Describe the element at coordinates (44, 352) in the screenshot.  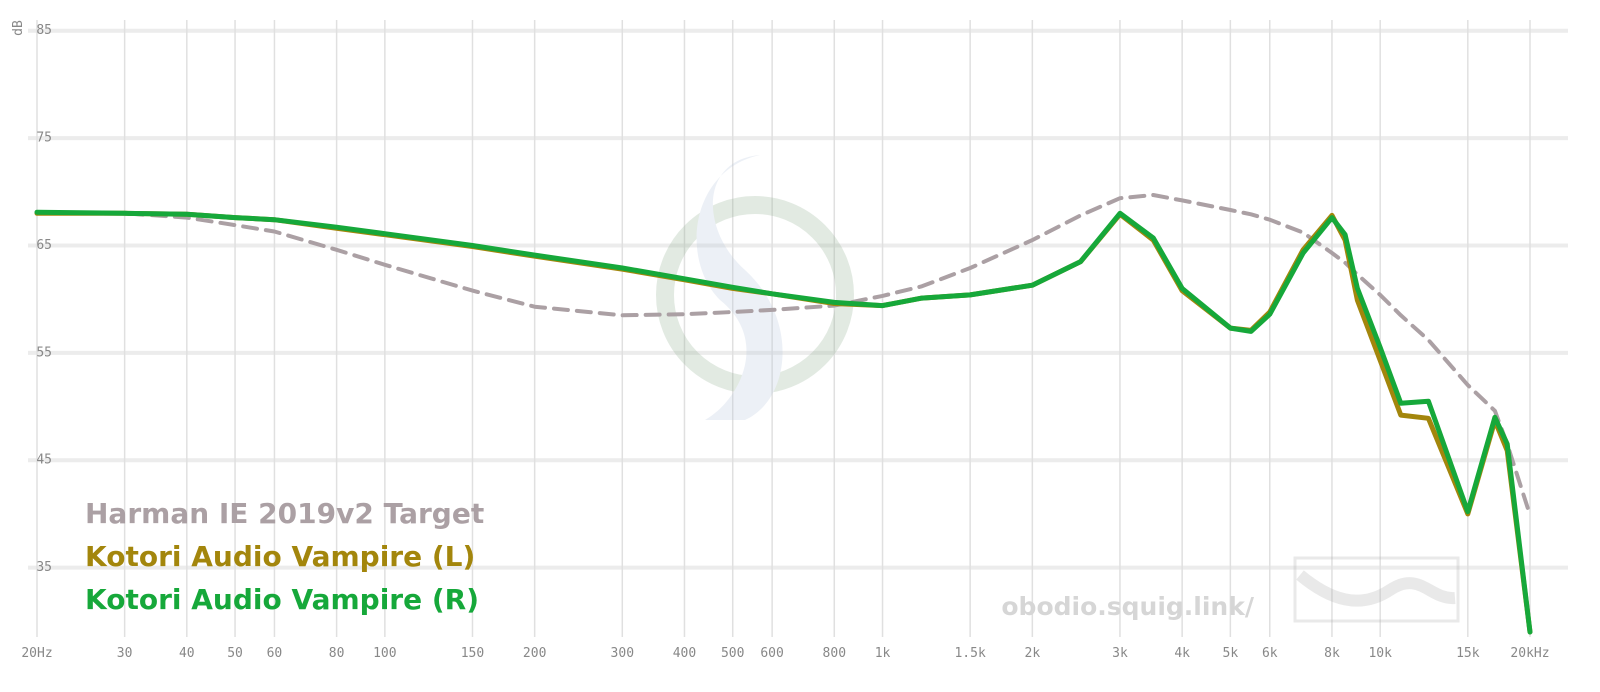
I see `y-tick-label: 55` at that location.